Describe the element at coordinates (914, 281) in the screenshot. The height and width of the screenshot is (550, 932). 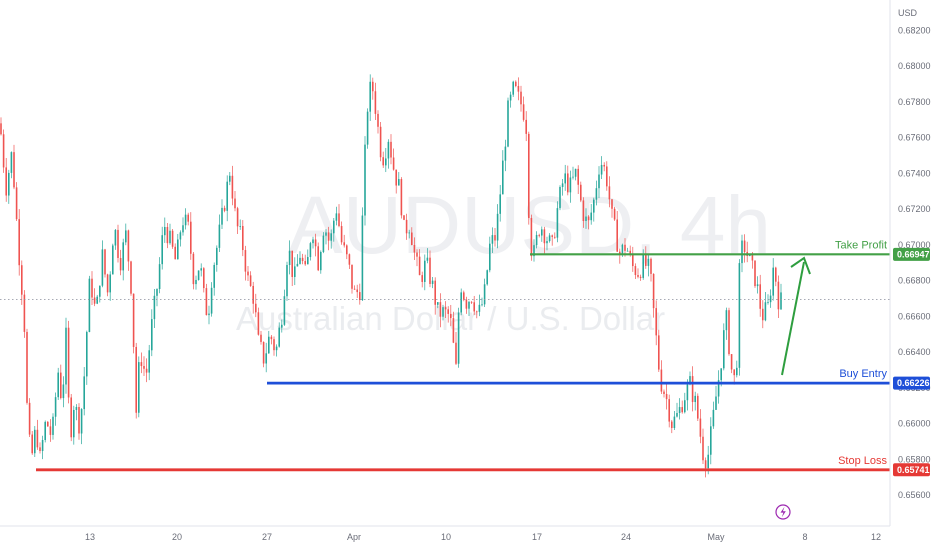
I see `price-tick-label: 0.66800` at that location.